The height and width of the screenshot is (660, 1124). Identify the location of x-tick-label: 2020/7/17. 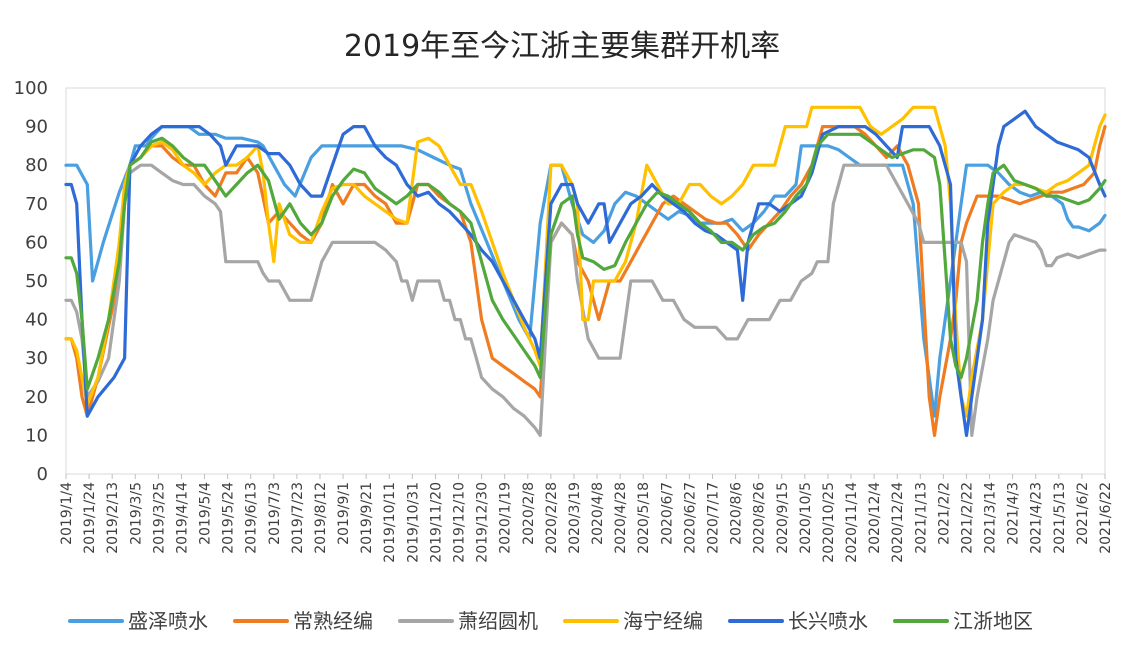
(713, 518).